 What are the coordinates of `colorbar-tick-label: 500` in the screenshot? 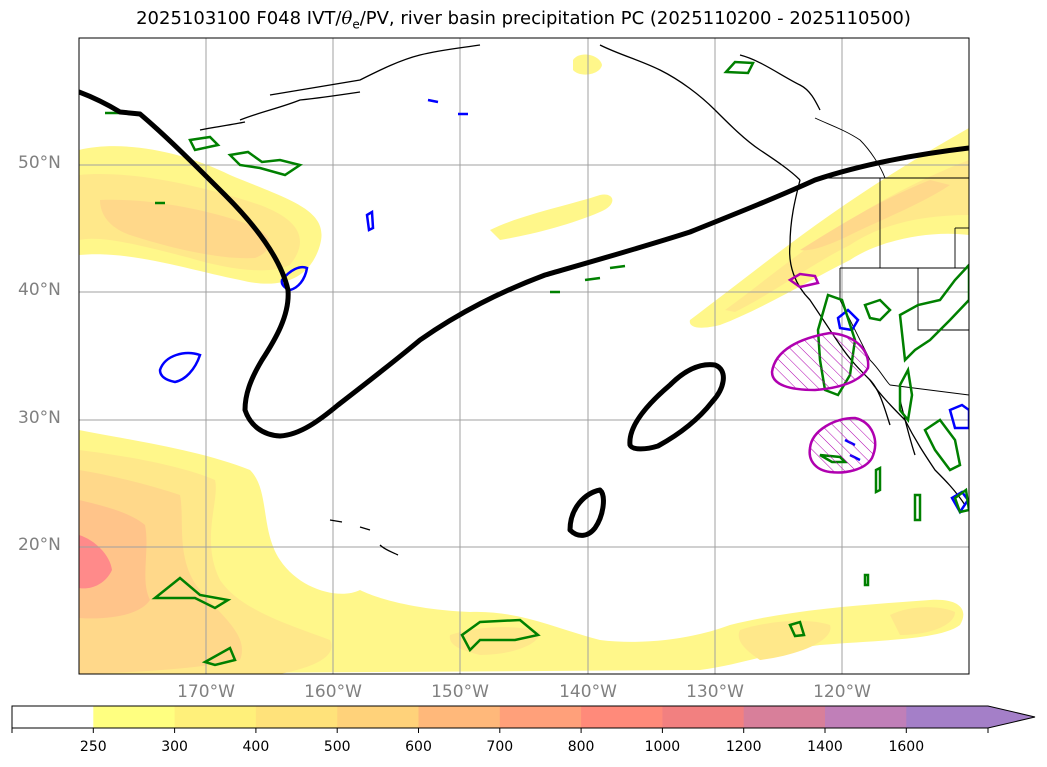 It's located at (337, 747).